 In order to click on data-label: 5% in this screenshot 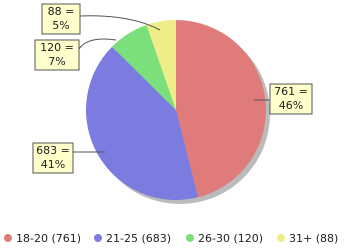, I will do `click(60, 25)`.